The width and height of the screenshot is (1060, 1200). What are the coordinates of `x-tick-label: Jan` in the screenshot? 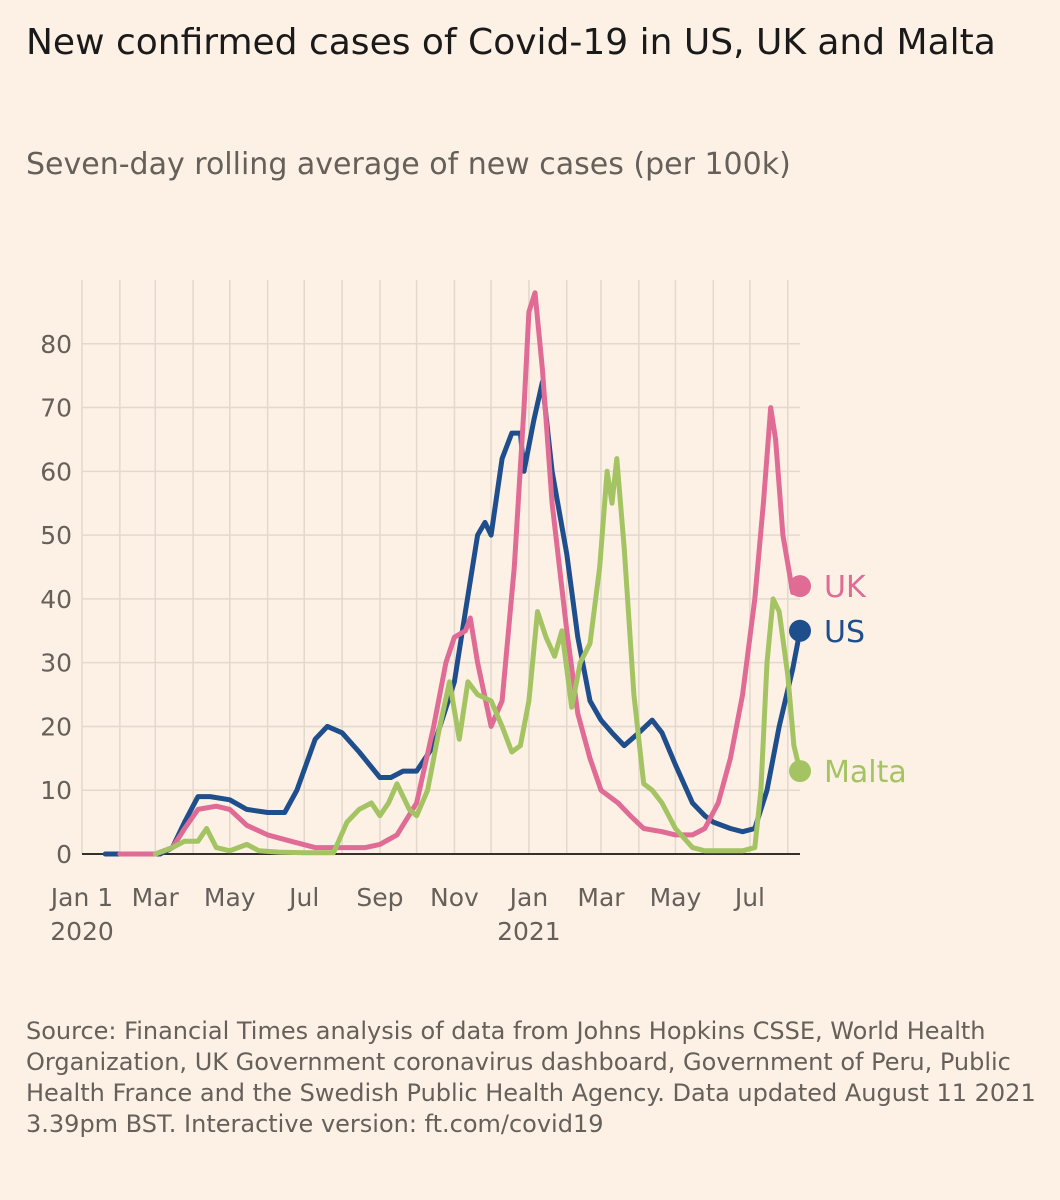 It's located at (528, 897).